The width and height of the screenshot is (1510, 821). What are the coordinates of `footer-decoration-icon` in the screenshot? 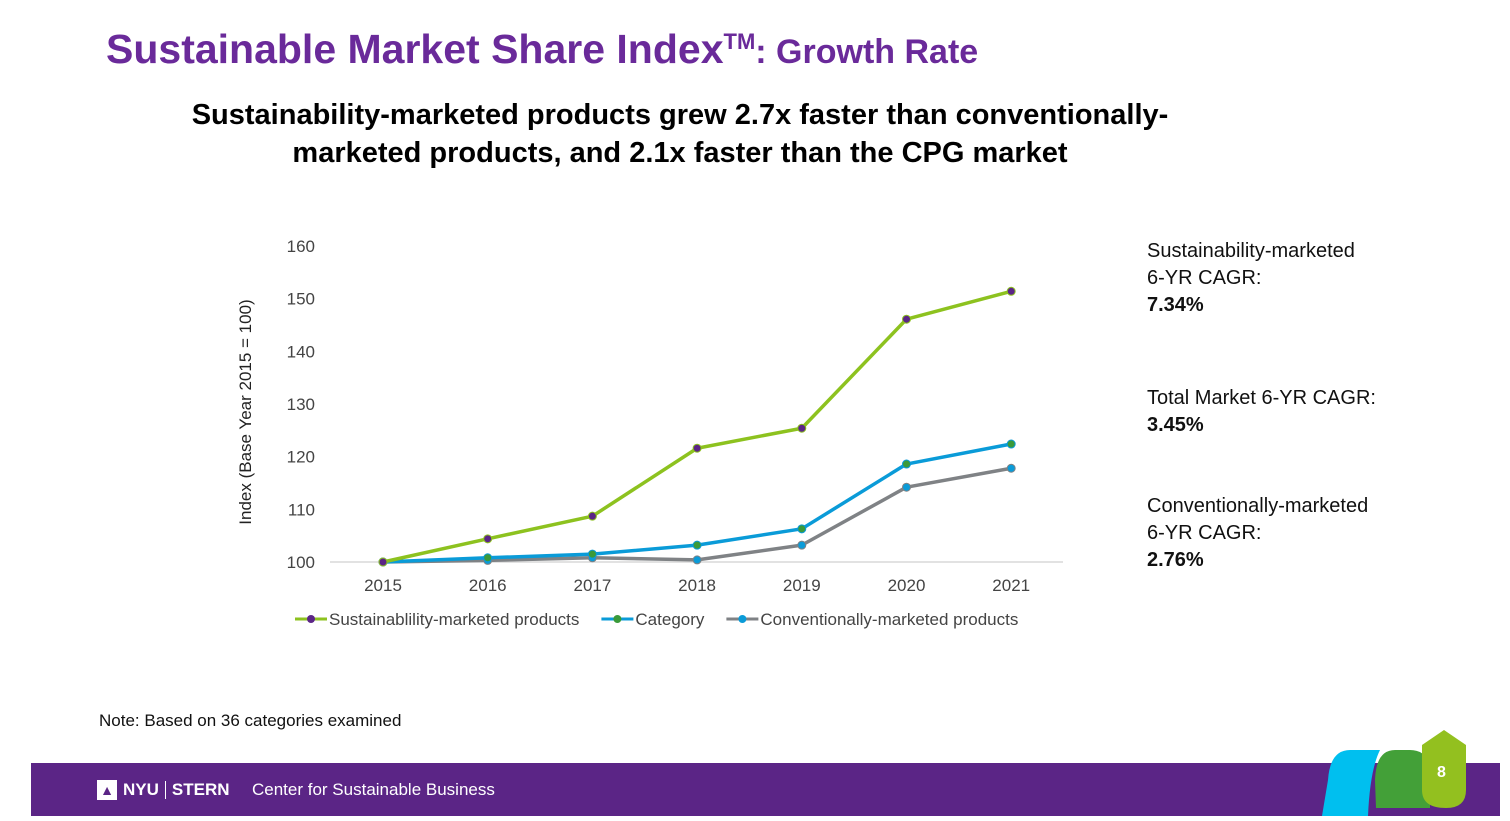 It's located at (1394, 773).